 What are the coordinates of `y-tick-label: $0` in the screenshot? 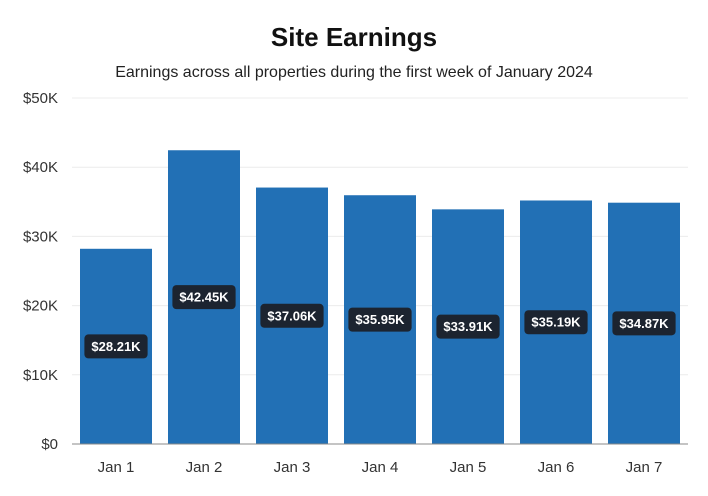 It's located at (49, 444).